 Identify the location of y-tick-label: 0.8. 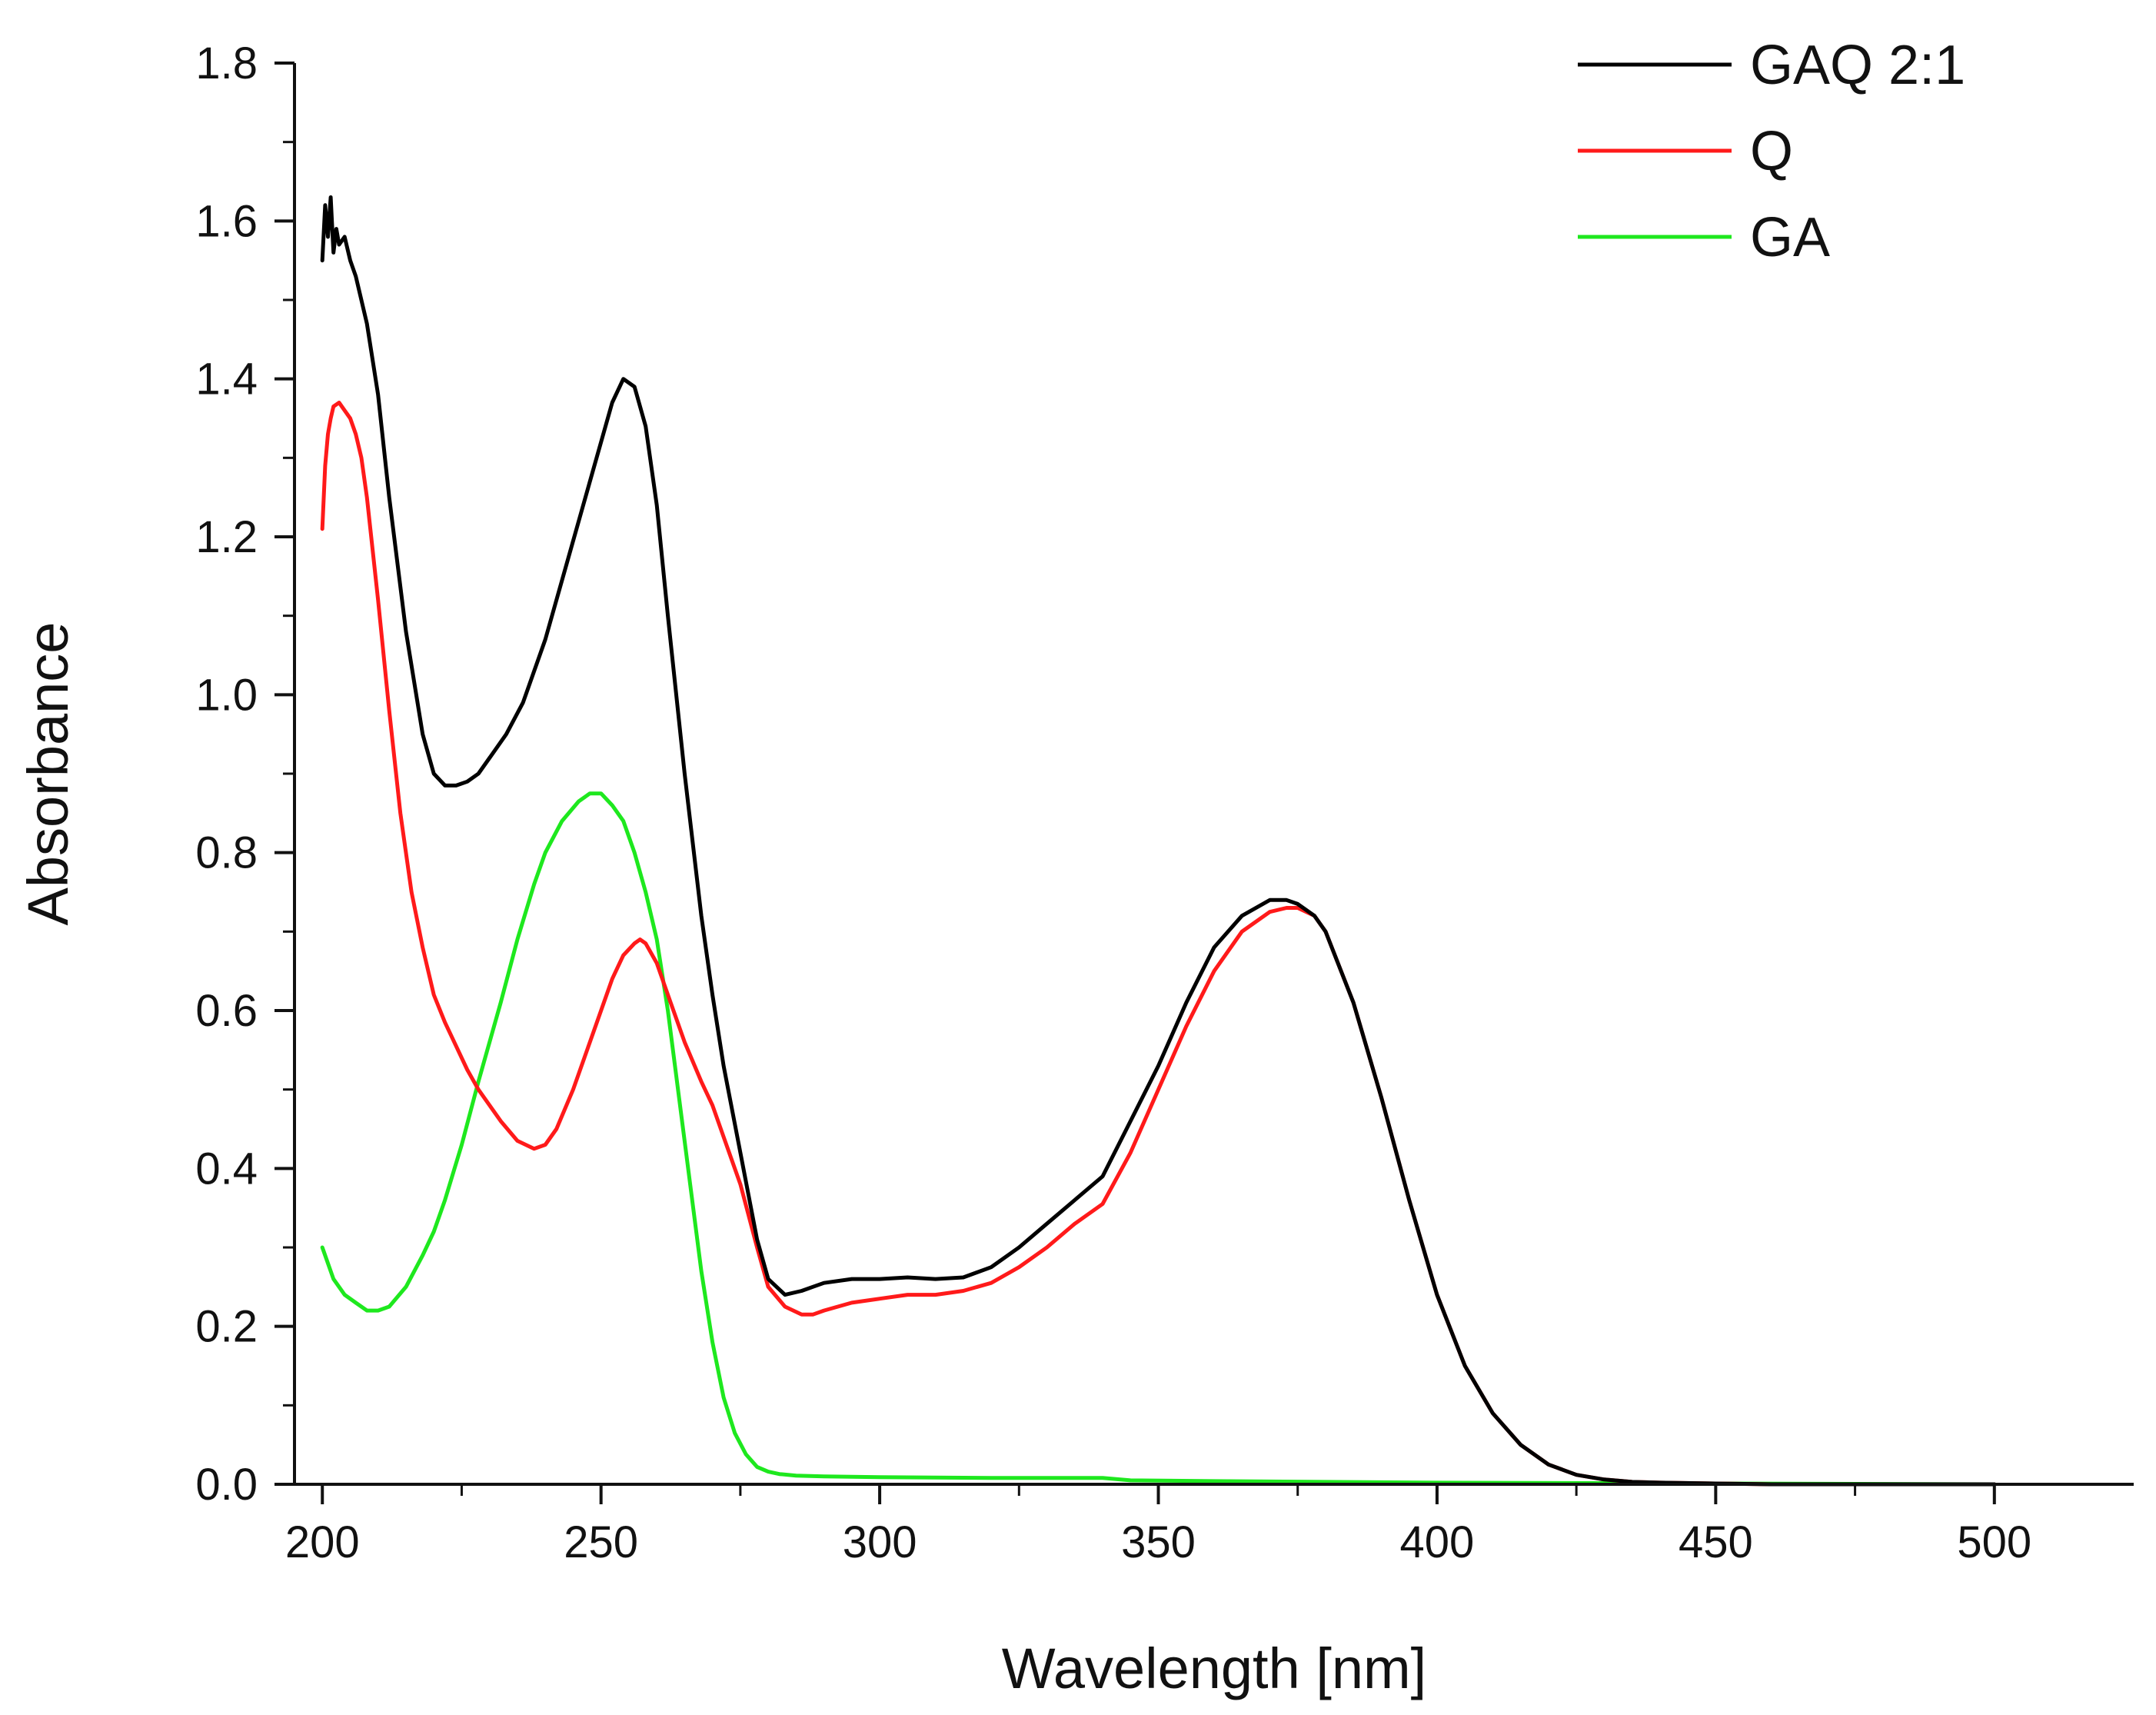
(226, 853).